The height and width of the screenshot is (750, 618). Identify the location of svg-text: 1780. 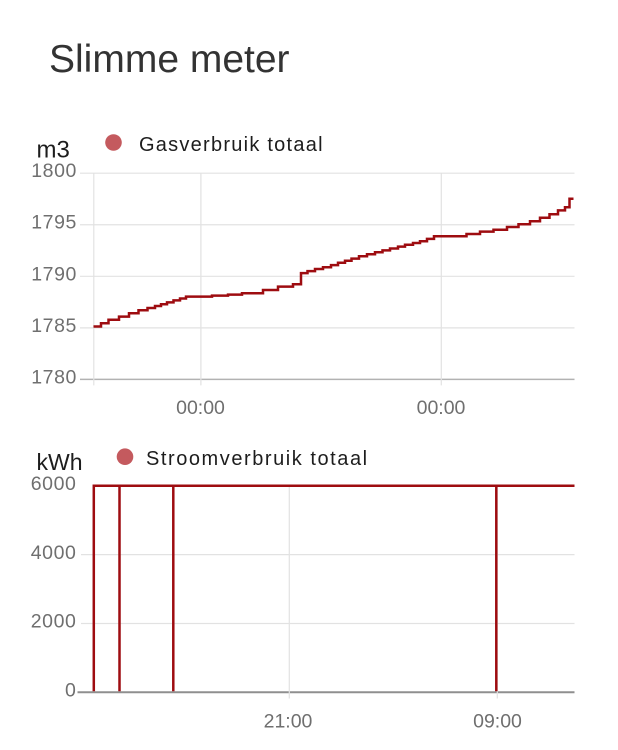
(54, 377).